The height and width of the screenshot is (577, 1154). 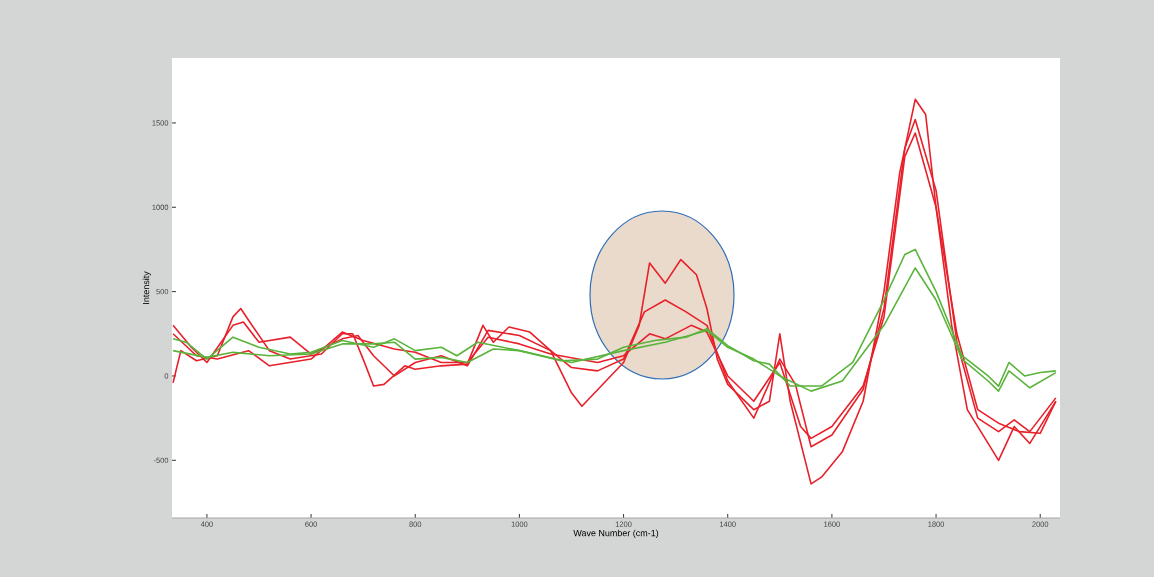 What do you see at coordinates (146, 287) in the screenshot?
I see `y-axis-title: Intensity` at bounding box center [146, 287].